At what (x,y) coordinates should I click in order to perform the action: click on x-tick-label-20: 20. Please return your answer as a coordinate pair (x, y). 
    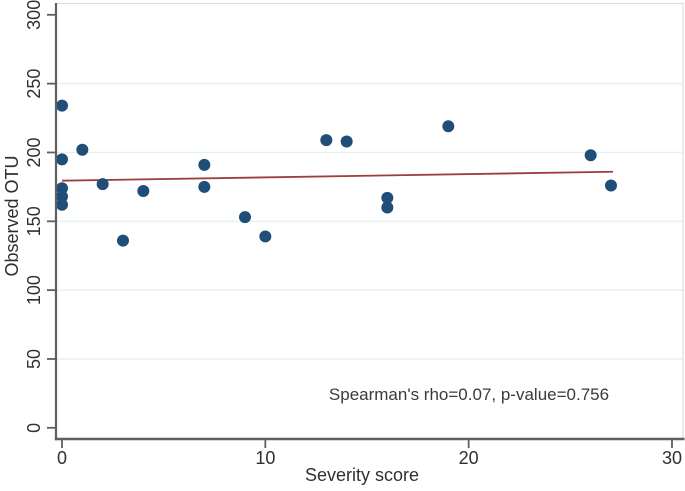
    Looking at the image, I should click on (469, 458).